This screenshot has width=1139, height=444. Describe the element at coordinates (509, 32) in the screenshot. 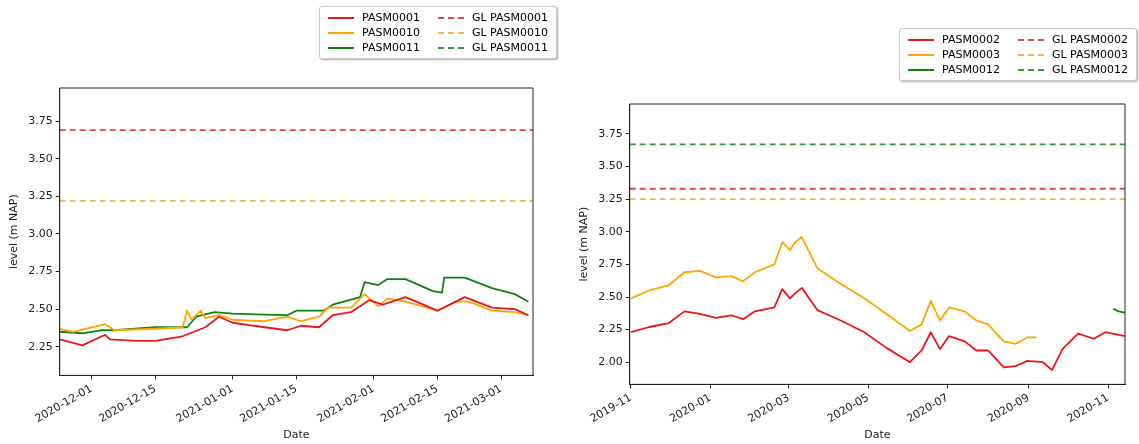

I see `legend-label: GL PASM0010` at that location.